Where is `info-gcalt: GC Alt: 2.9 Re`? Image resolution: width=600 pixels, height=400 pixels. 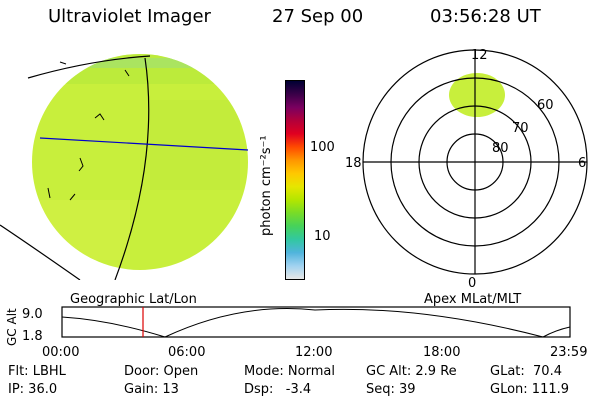 info-gcalt: GC Alt: 2.9 Re is located at coordinates (411, 371).